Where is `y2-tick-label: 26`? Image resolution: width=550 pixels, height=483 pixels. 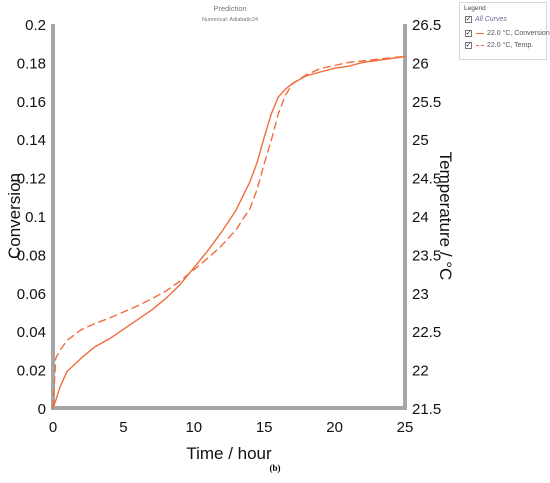
y2-tick-label: 26 is located at coordinates (420, 63).